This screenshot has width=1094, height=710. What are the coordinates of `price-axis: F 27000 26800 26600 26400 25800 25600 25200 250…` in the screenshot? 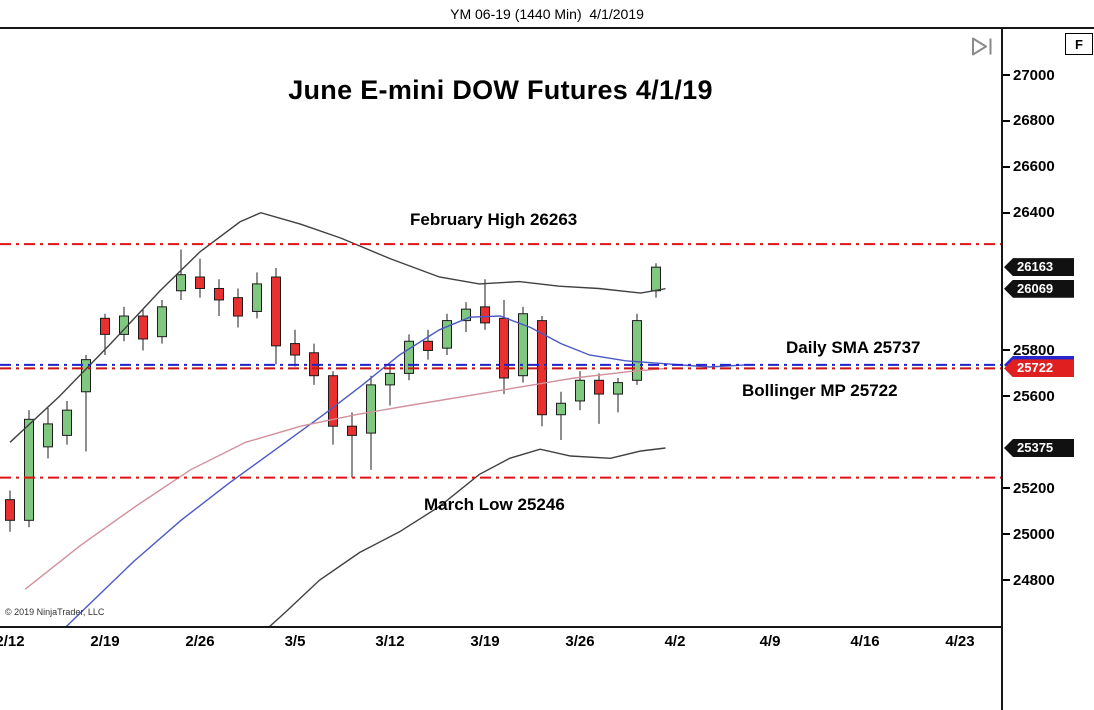 It's located at (1047, 369).